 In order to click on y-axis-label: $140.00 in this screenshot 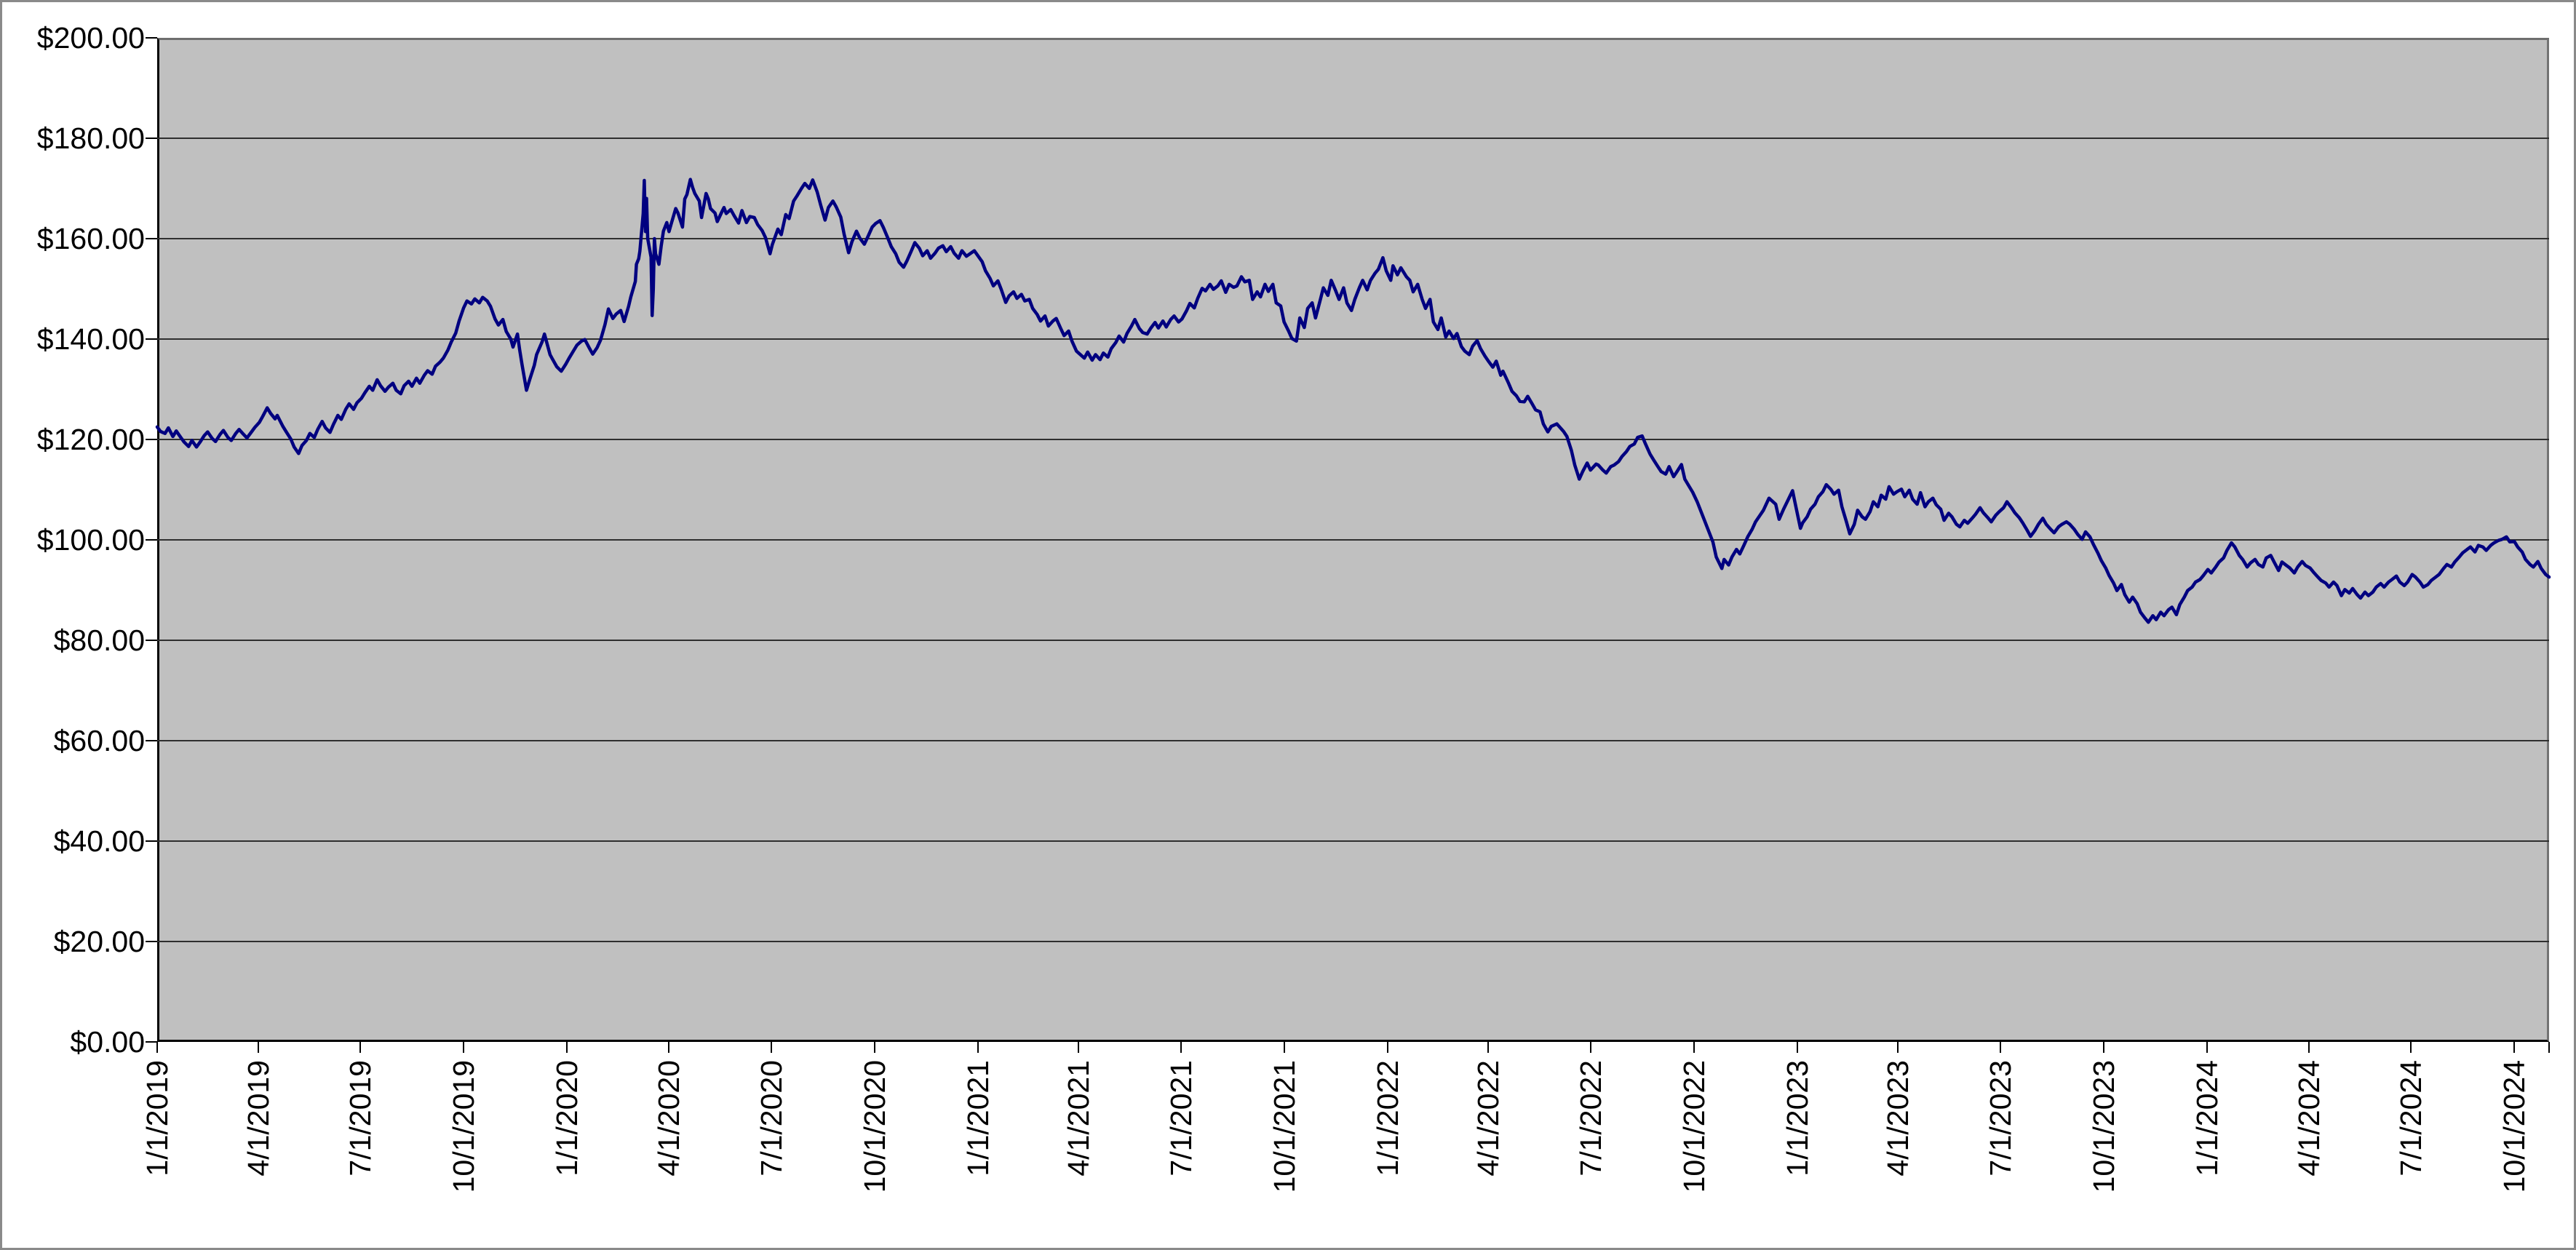, I will do `click(90, 339)`.